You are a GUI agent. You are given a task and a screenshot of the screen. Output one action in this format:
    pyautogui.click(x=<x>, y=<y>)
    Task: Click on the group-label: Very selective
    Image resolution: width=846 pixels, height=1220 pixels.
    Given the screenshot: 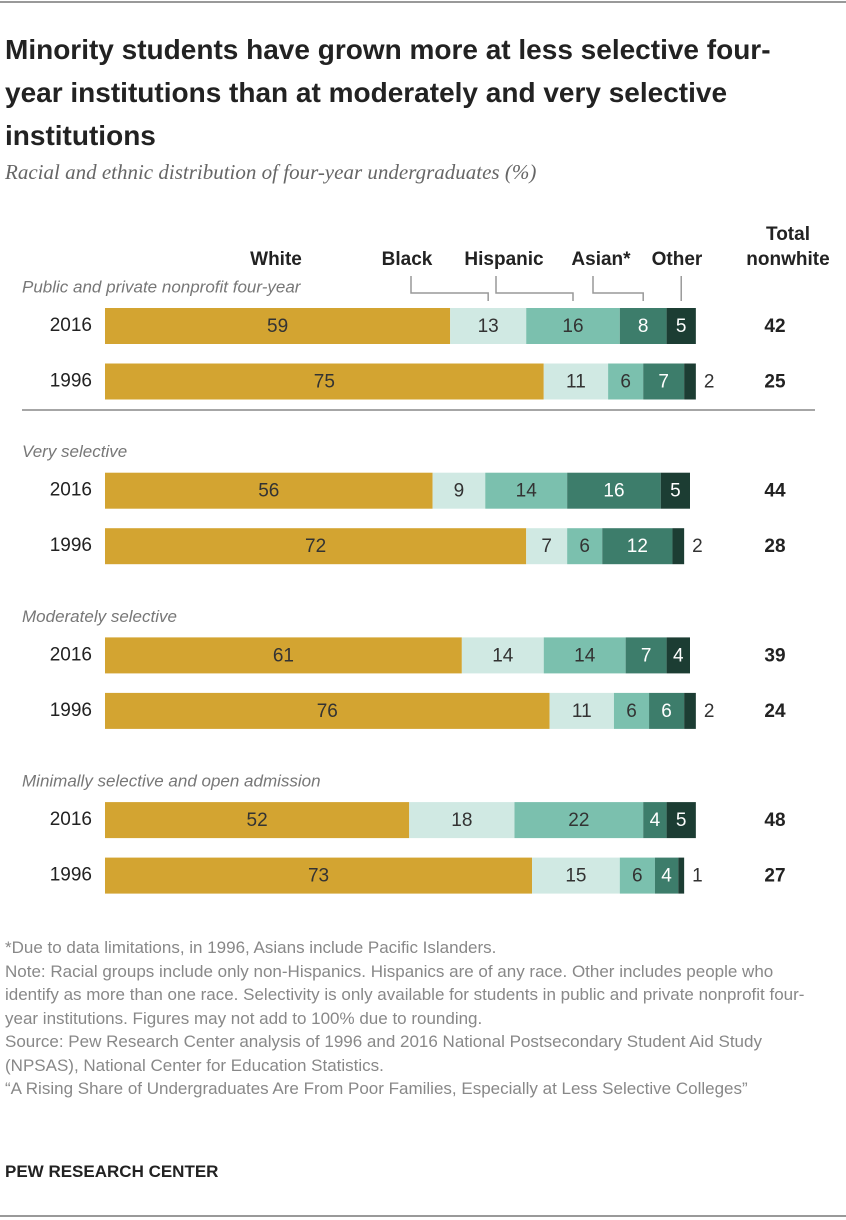 What is the action you would take?
    pyautogui.click(x=74, y=451)
    